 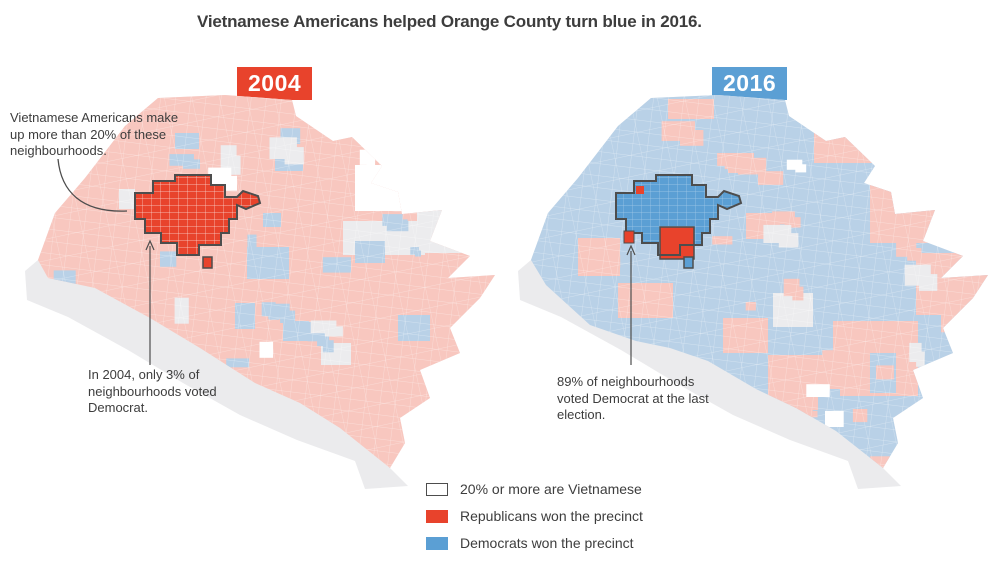 What do you see at coordinates (92, 185) in the screenshot?
I see `leader-curve` at bounding box center [92, 185].